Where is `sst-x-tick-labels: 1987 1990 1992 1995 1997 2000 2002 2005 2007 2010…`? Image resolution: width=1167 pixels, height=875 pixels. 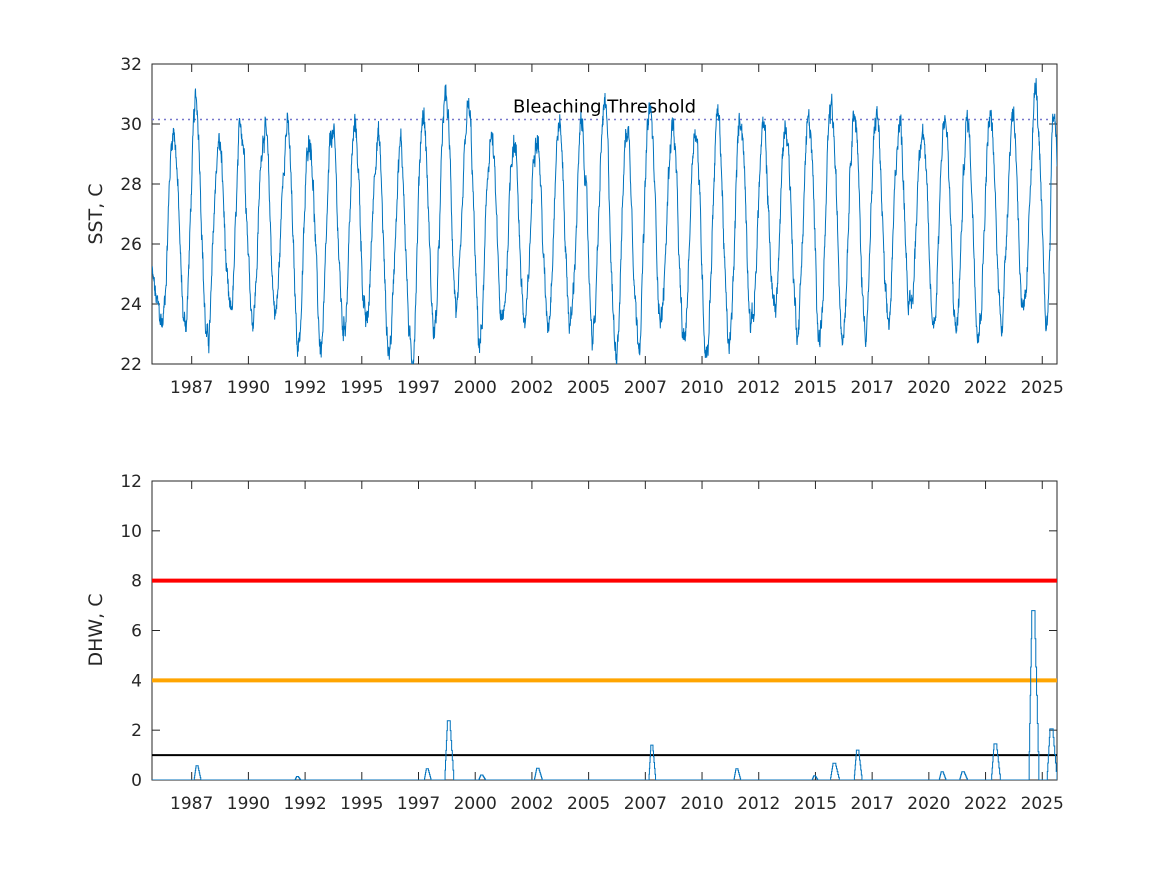
sst-x-tick-labels: 1987 1990 1992 1995 1997 2000 2002 2005 2007 2010… is located at coordinates (617, 388).